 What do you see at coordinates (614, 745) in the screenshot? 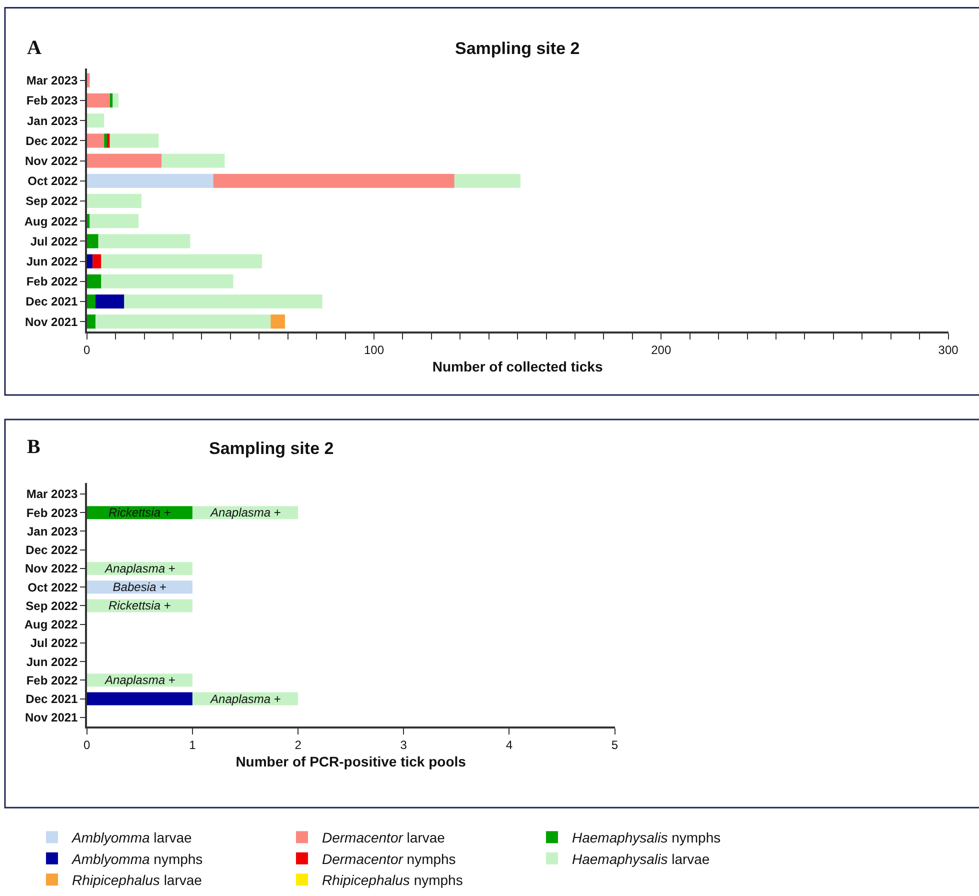
I see `x-tick-label: 5` at bounding box center [614, 745].